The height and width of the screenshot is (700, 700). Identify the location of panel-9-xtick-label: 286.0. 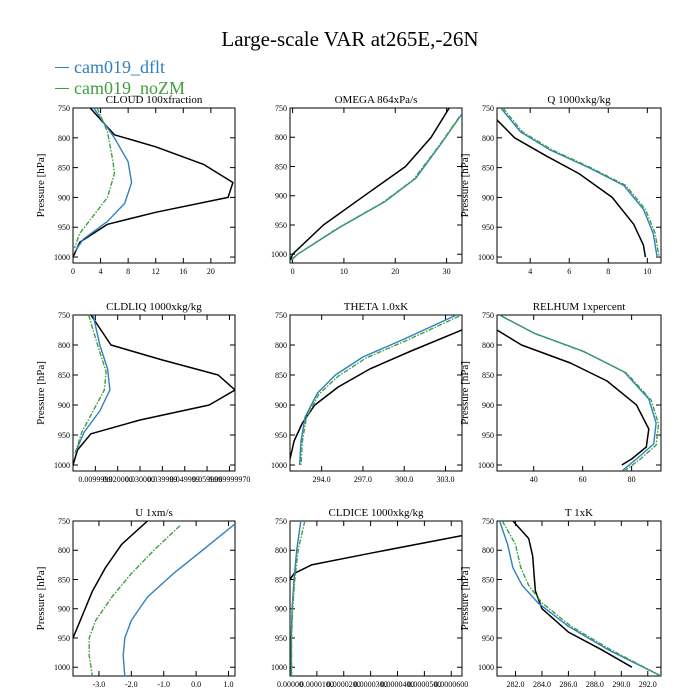
(568, 684).